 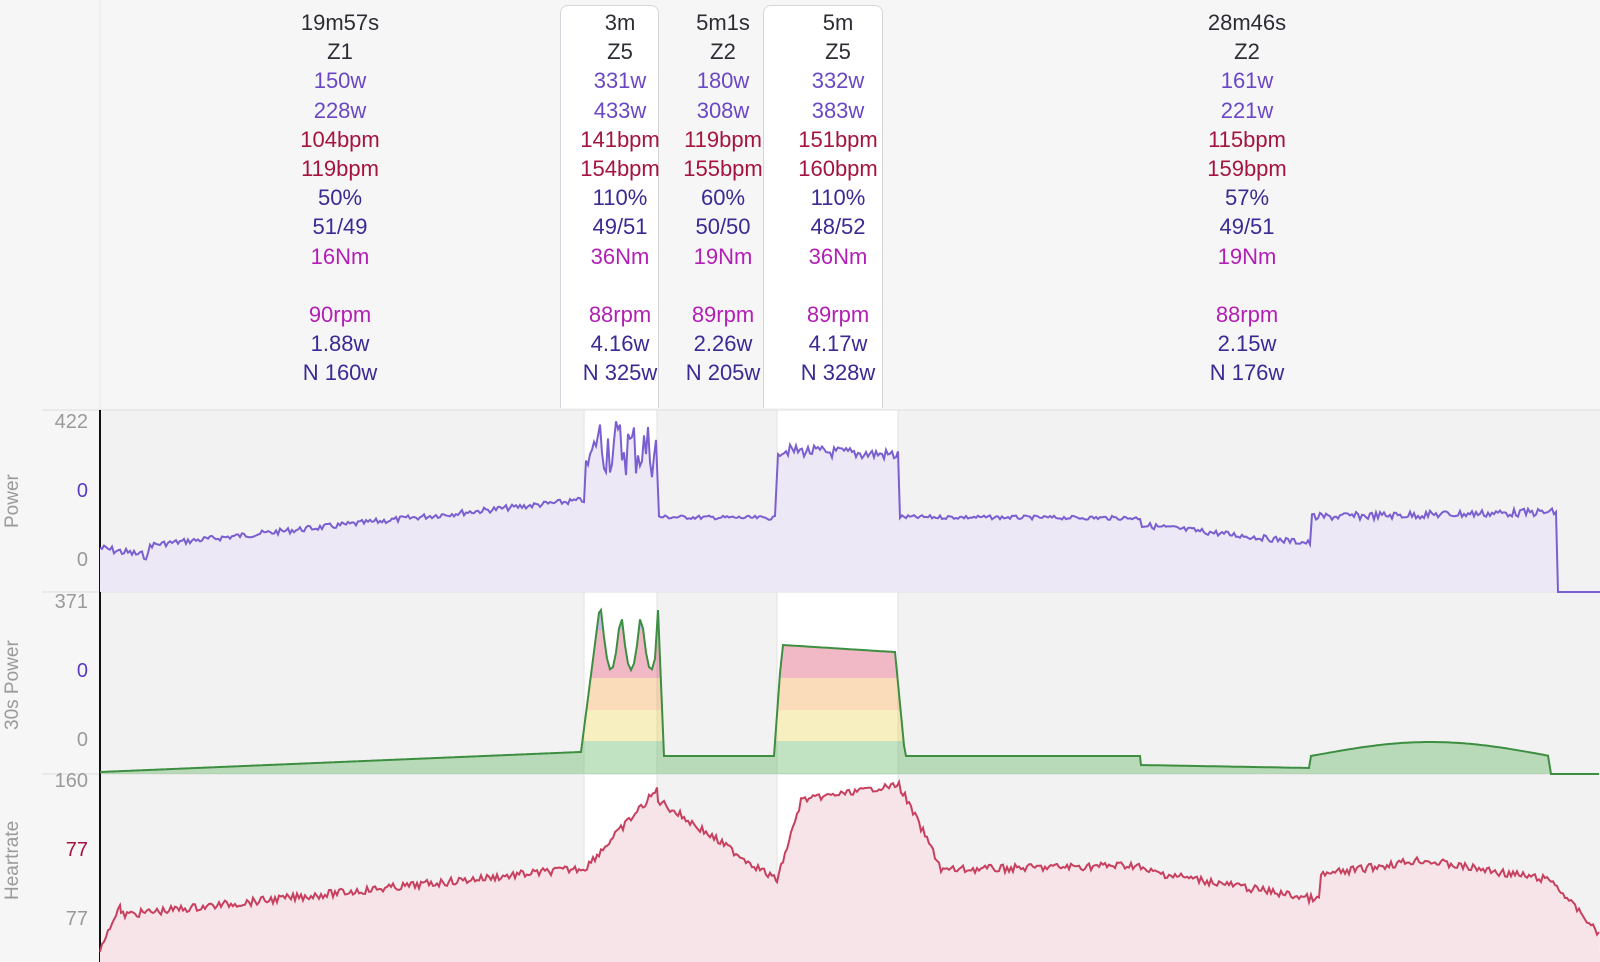 I want to click on interval-max-heartrate: 154bpm, so click(x=620, y=168).